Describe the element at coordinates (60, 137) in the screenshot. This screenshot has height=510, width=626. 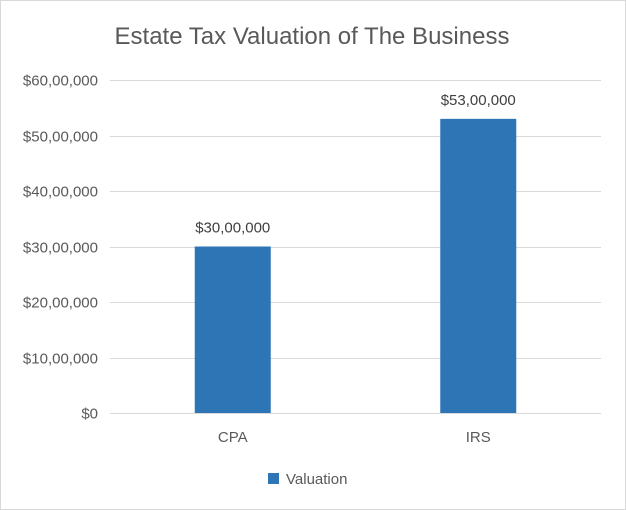
I see `y-tick-label: $50,00,000` at that location.